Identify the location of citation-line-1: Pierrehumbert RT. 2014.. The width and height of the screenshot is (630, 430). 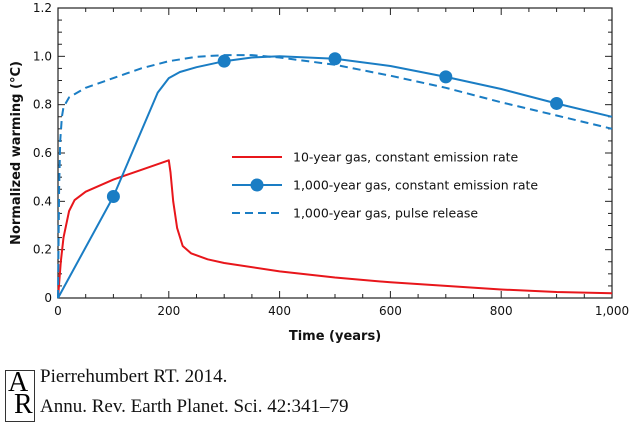
(134, 376).